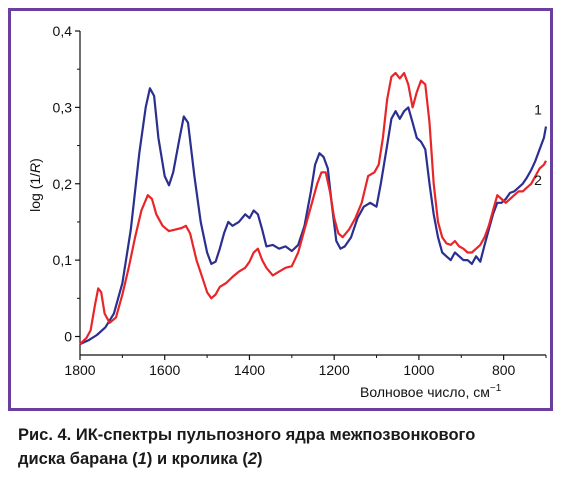 The height and width of the screenshot is (479, 566). I want to click on caption-text-b: ) и кролика (, so click(197, 459).